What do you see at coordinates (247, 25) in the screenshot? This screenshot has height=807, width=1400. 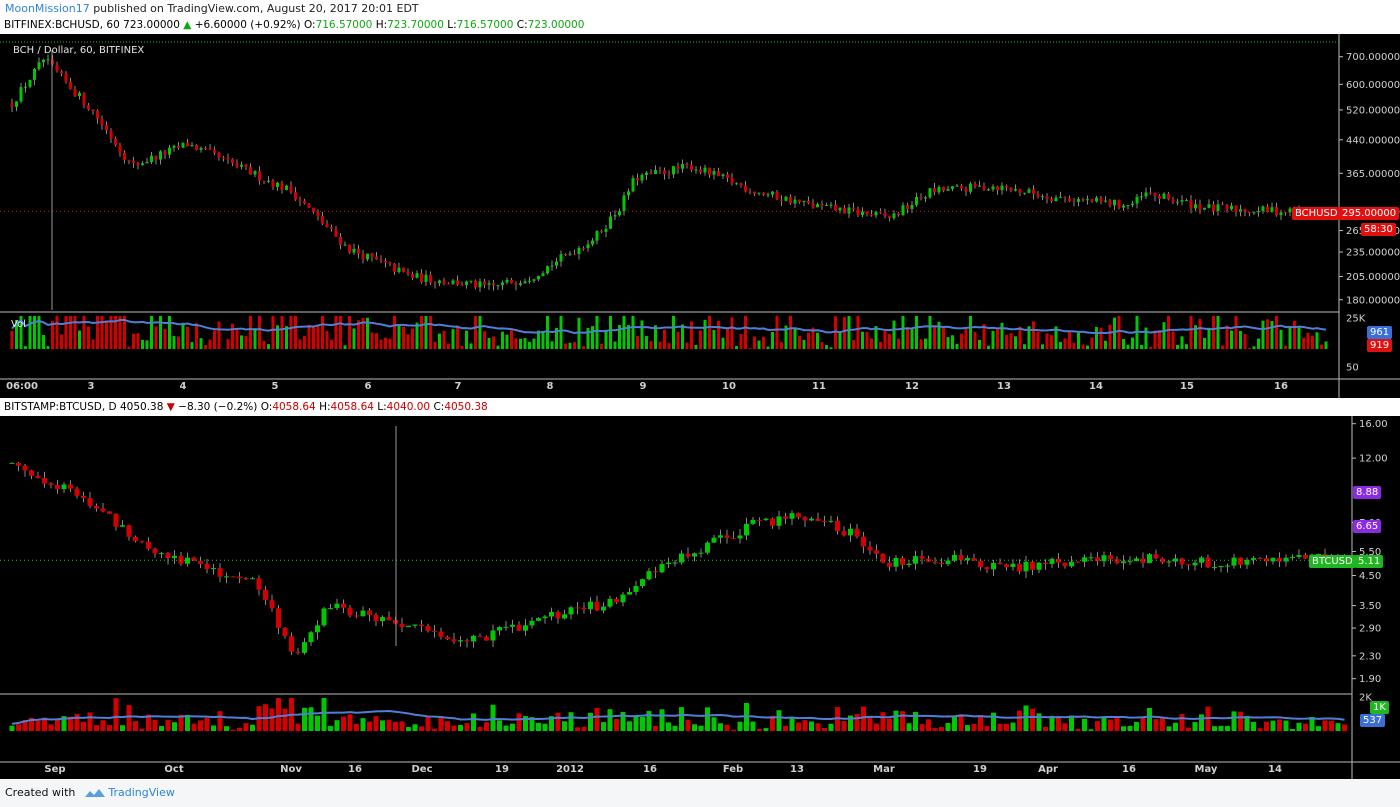 I see `chart1-change: +6.60000 (+0.92%)` at bounding box center [247, 25].